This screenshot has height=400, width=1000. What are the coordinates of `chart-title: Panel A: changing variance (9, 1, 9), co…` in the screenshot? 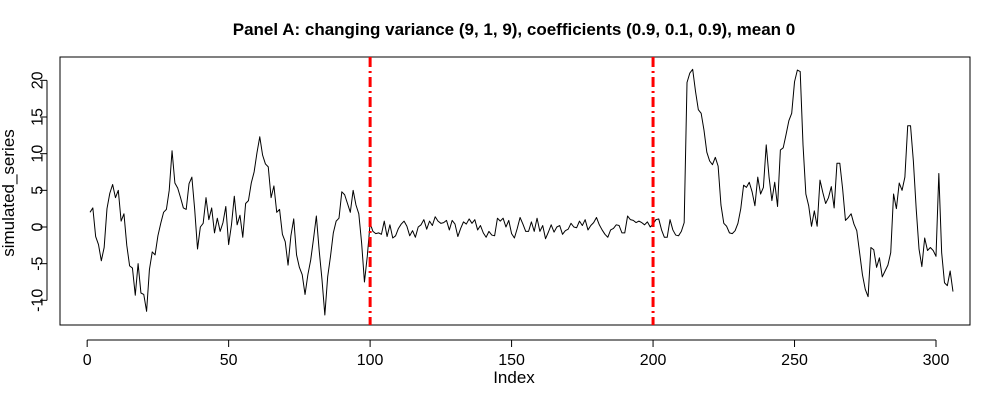 It's located at (514, 29).